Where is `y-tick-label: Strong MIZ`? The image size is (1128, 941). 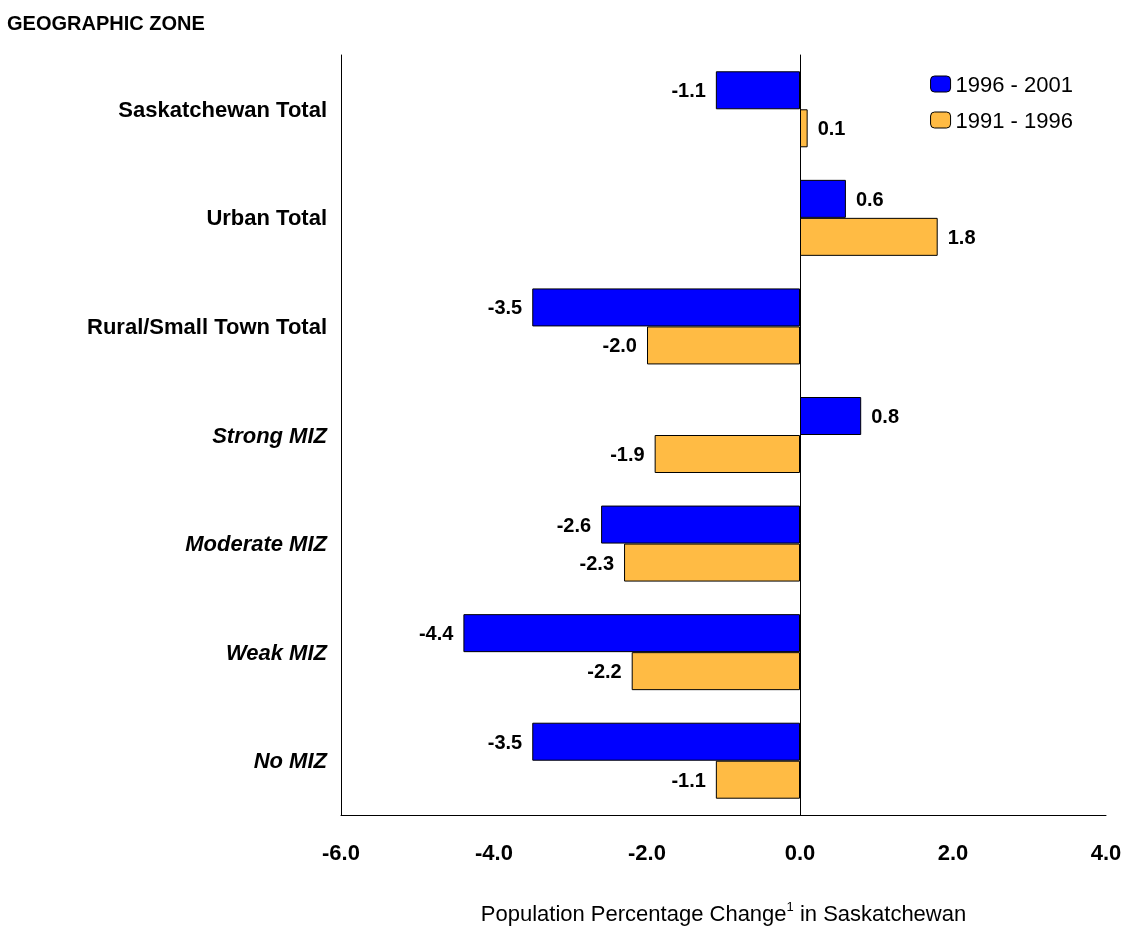 y-tick-label: Strong MIZ is located at coordinates (270, 435).